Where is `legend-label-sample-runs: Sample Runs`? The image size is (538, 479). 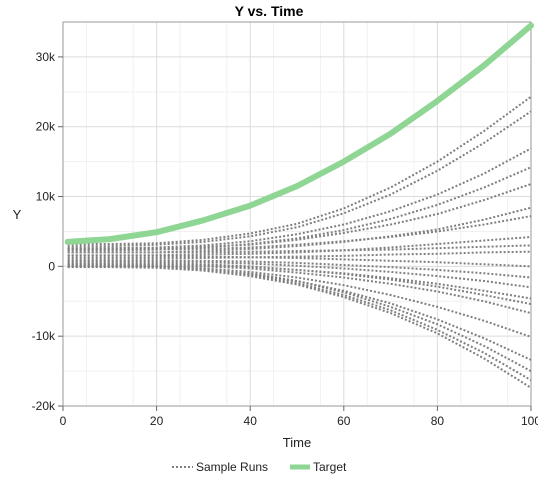
legend-label-sample-runs: Sample Runs is located at coordinates (232, 467).